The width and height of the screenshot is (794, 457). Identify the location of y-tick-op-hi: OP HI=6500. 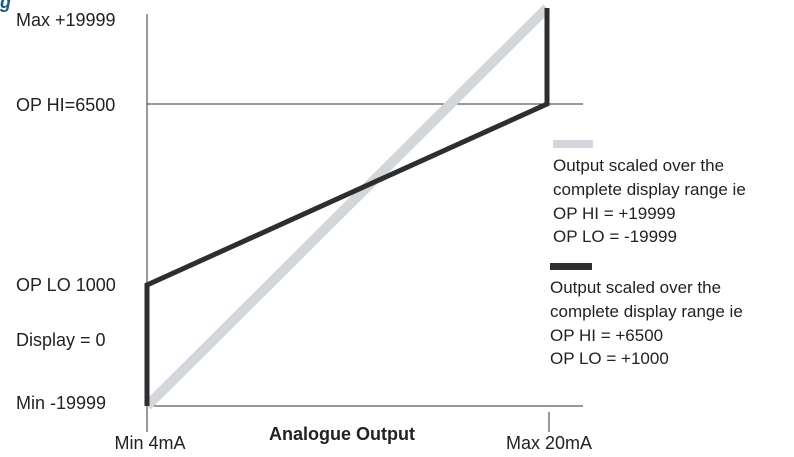
(65, 105).